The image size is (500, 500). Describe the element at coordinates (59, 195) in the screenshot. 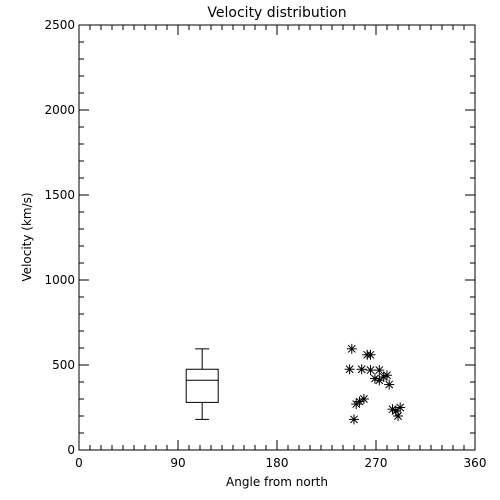

I see `y-tick-label: 1500` at that location.